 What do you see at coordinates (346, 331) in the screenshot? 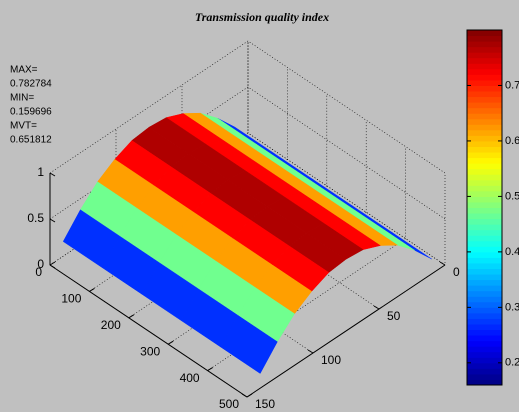
I see `y-axis` at bounding box center [346, 331].